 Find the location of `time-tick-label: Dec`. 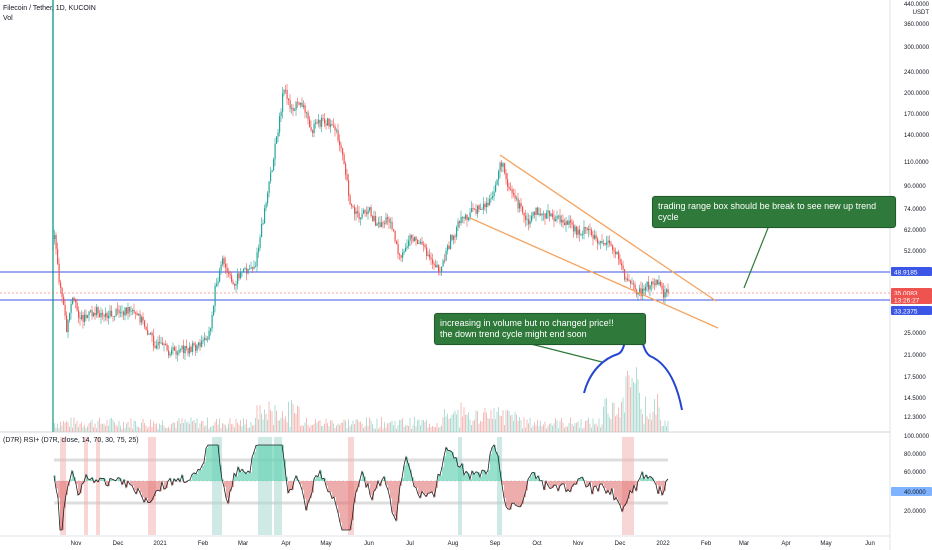

time-tick-label: Dec is located at coordinates (118, 544).